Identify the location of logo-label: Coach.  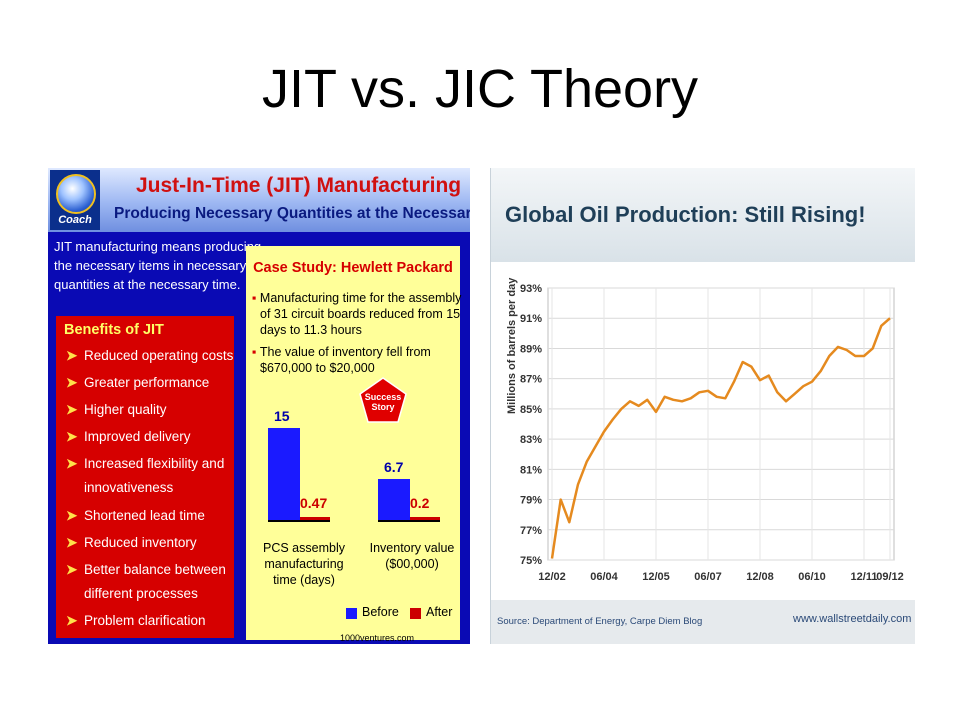
(75, 220).